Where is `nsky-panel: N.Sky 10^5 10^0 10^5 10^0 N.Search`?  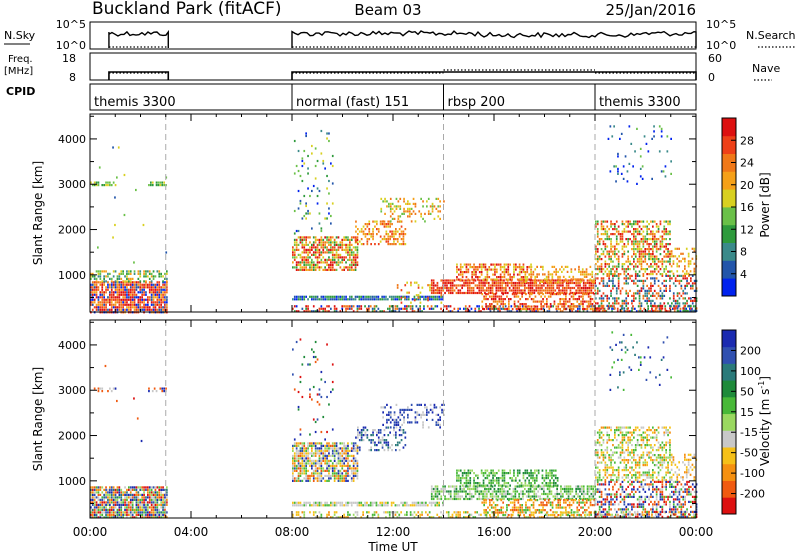
nsky-panel: N.Sky 10^5 10^0 10^5 10^0 N.Search is located at coordinates (400, 35).